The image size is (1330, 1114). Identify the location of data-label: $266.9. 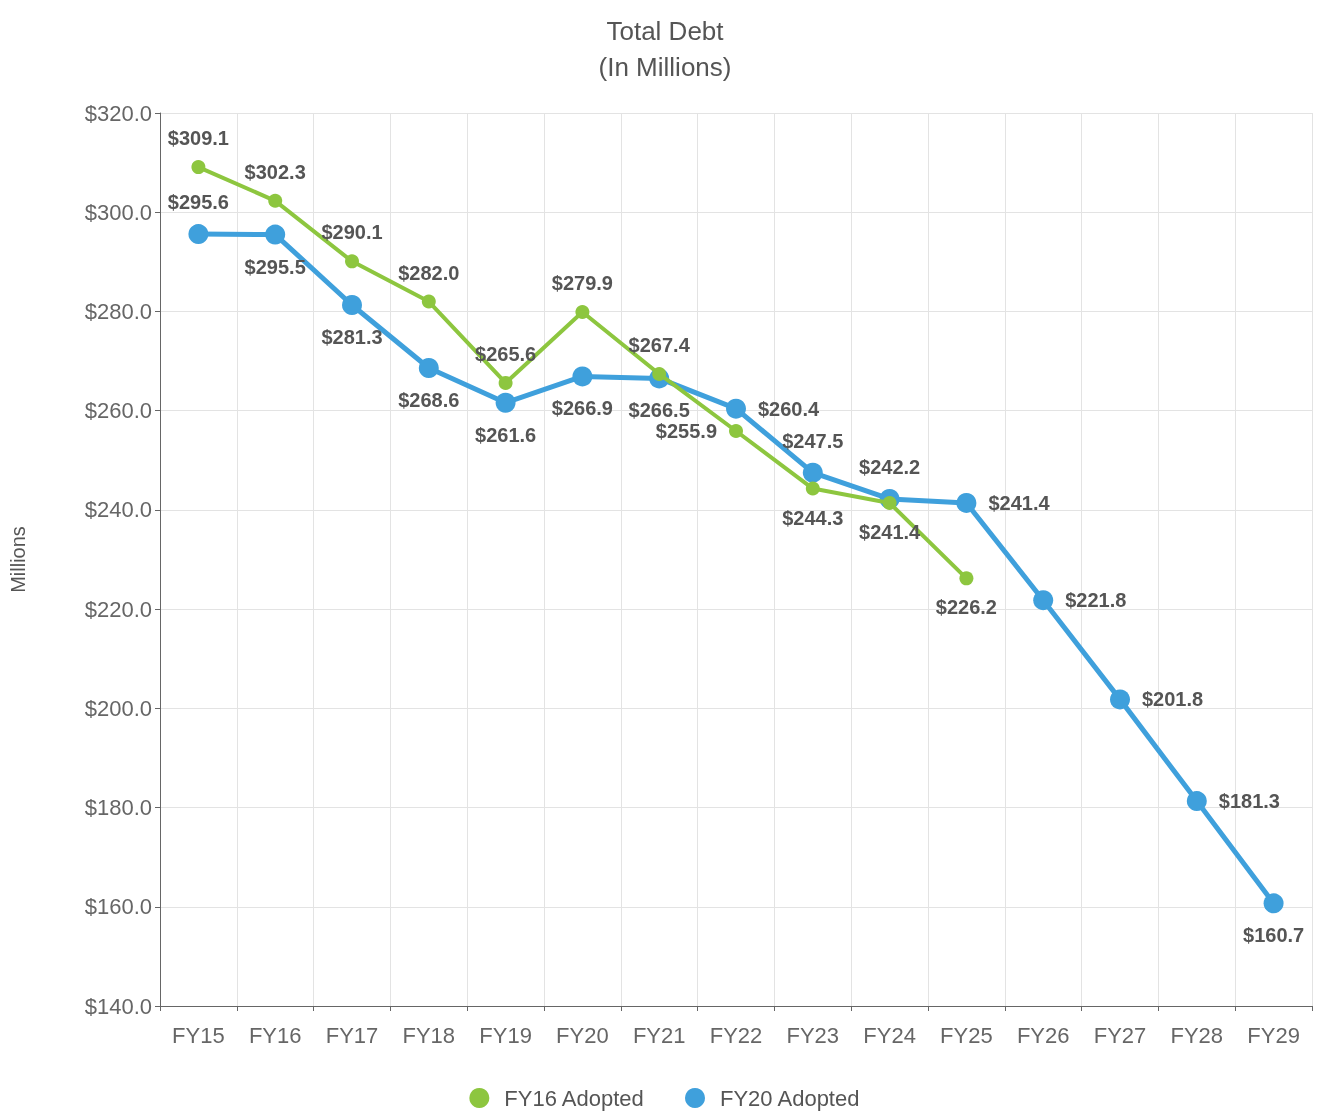
(582, 408).